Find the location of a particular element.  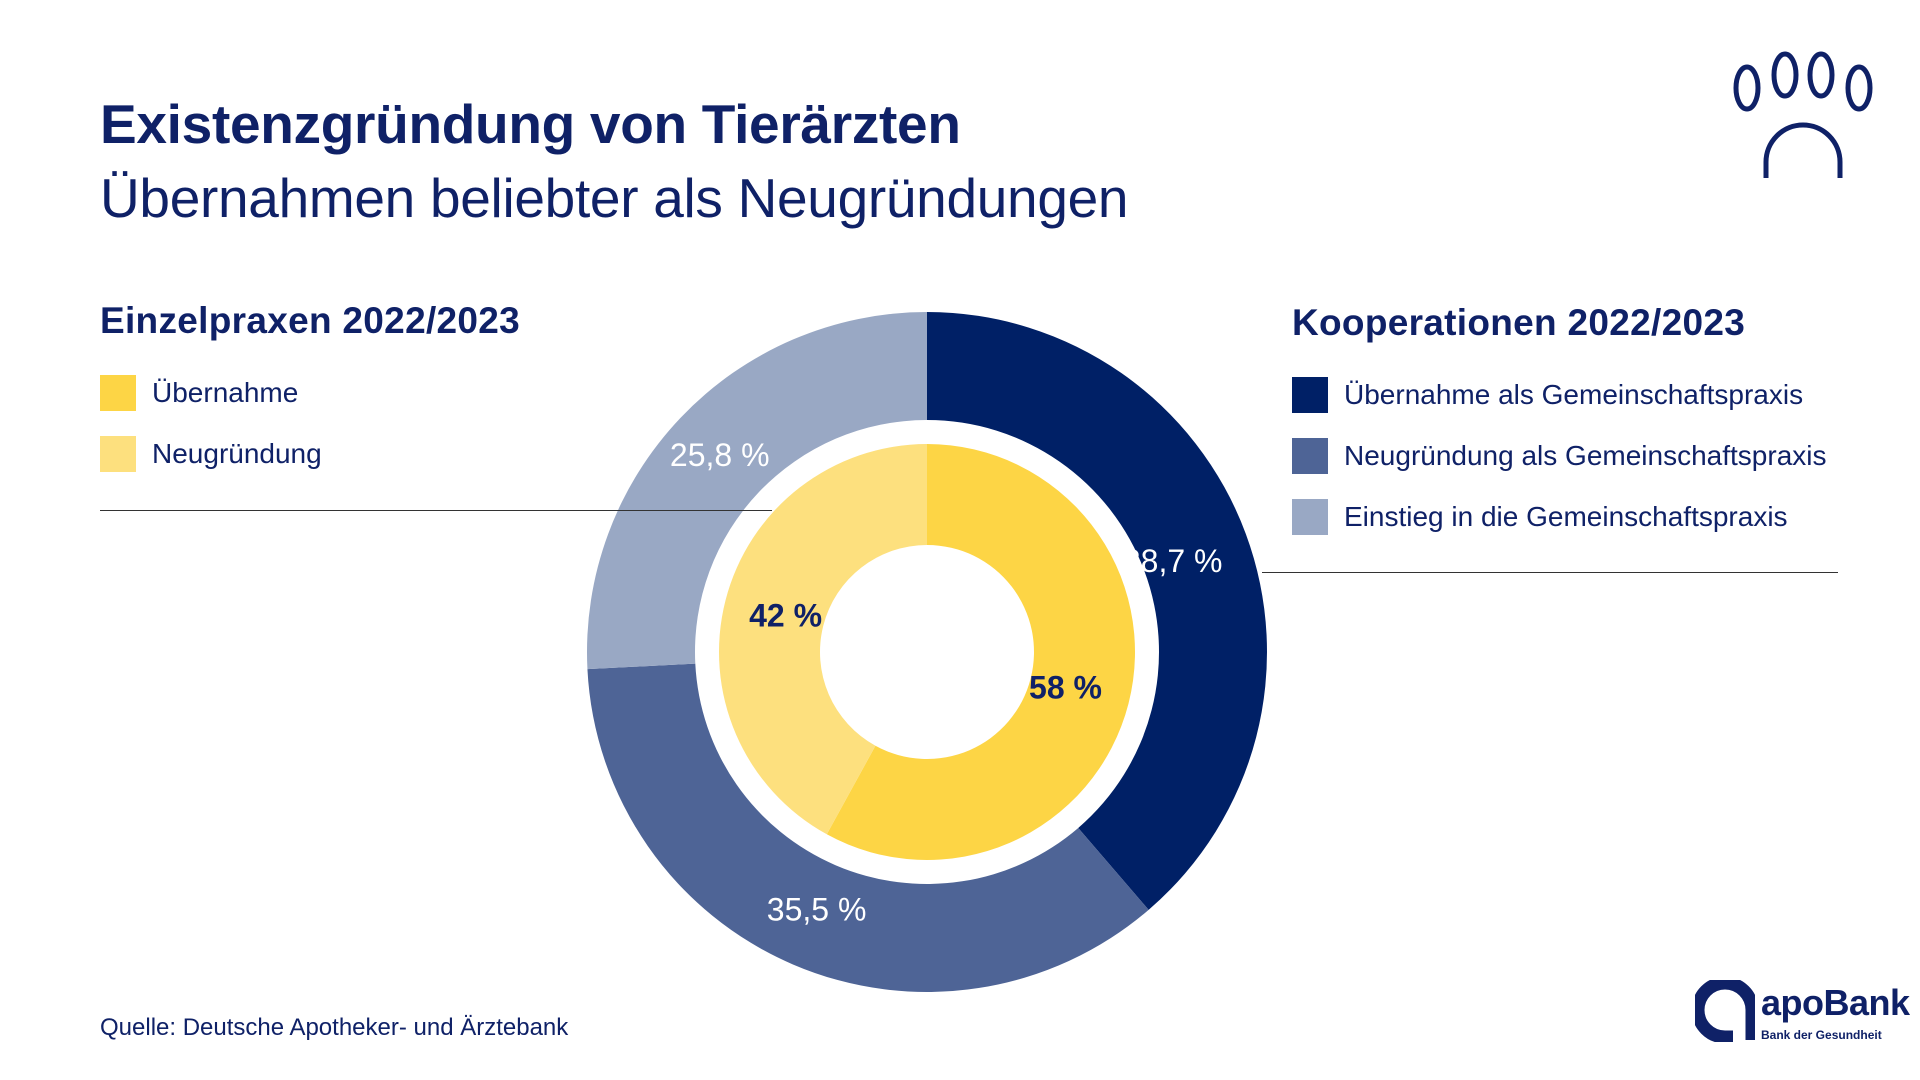

data-label-inner-1: 42 % is located at coordinates (785, 616).